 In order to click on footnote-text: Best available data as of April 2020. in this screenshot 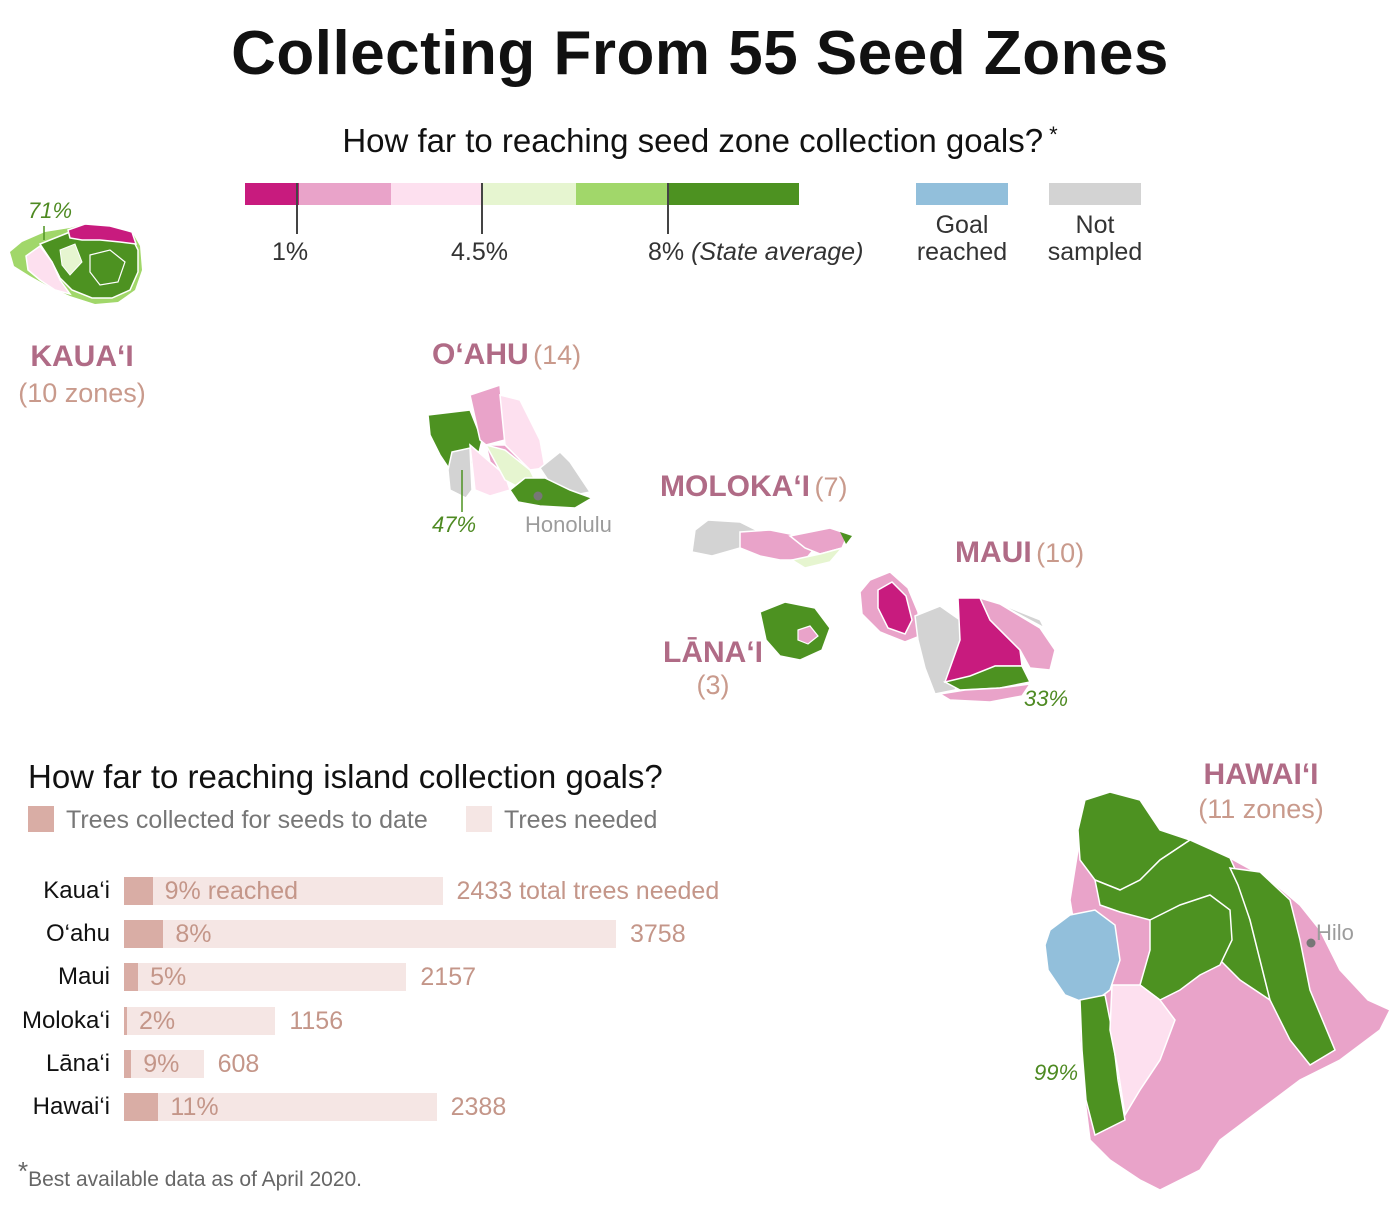, I will do `click(195, 1179)`.